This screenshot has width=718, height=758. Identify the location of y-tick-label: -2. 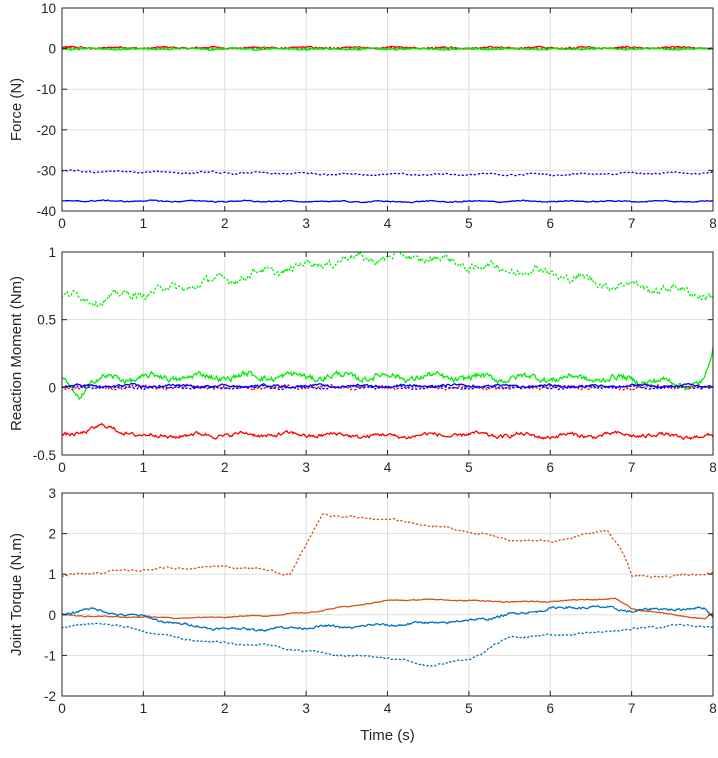
(50, 696).